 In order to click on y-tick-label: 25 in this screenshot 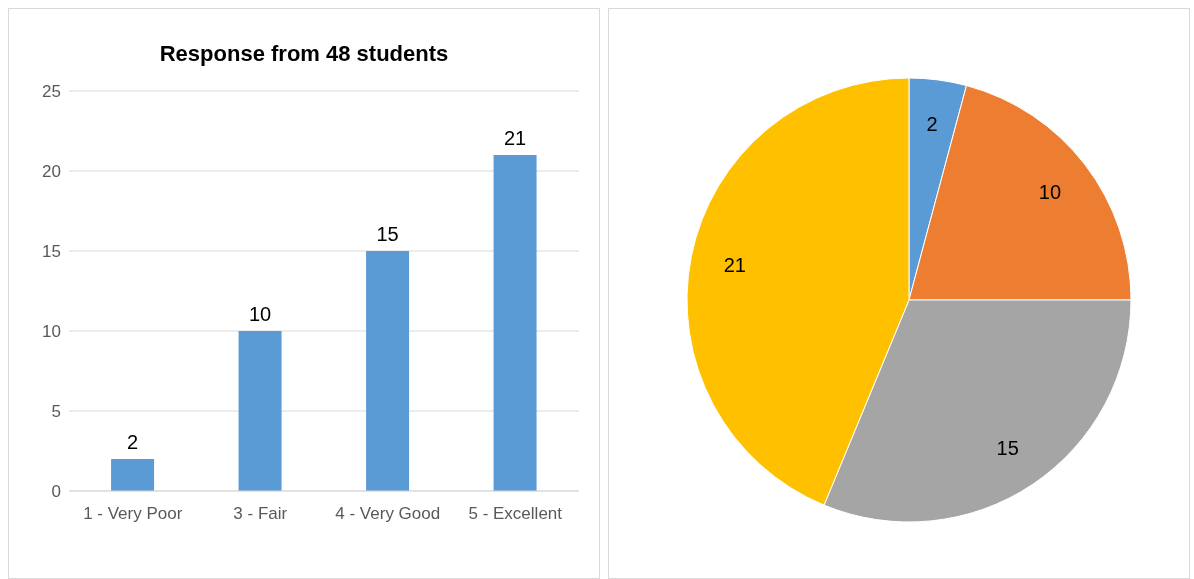, I will do `click(51, 92)`.